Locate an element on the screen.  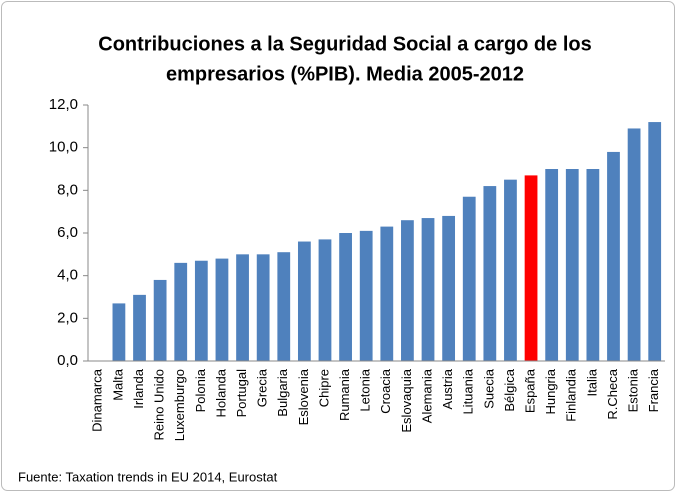
x-tick-label: R.Checa is located at coordinates (612, 393).